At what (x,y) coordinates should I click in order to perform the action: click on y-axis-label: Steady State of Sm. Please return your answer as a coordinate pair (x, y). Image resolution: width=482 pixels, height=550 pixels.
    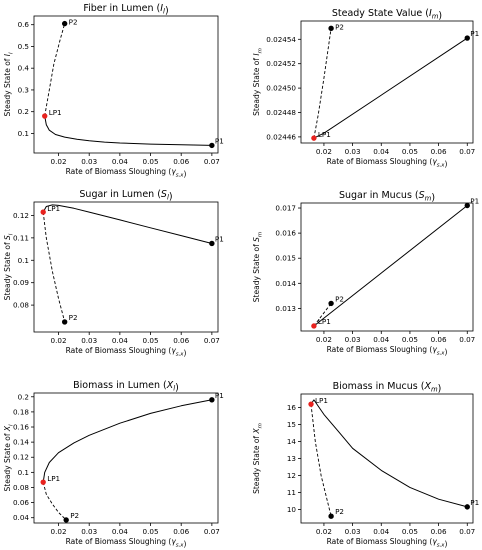
    Looking at the image, I should click on (258, 267).